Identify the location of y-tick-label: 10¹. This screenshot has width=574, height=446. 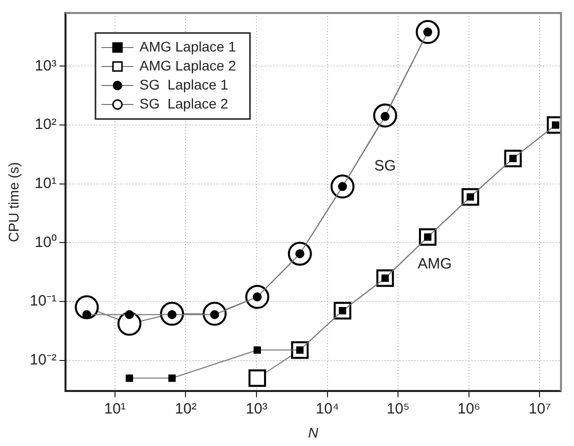
(45, 183).